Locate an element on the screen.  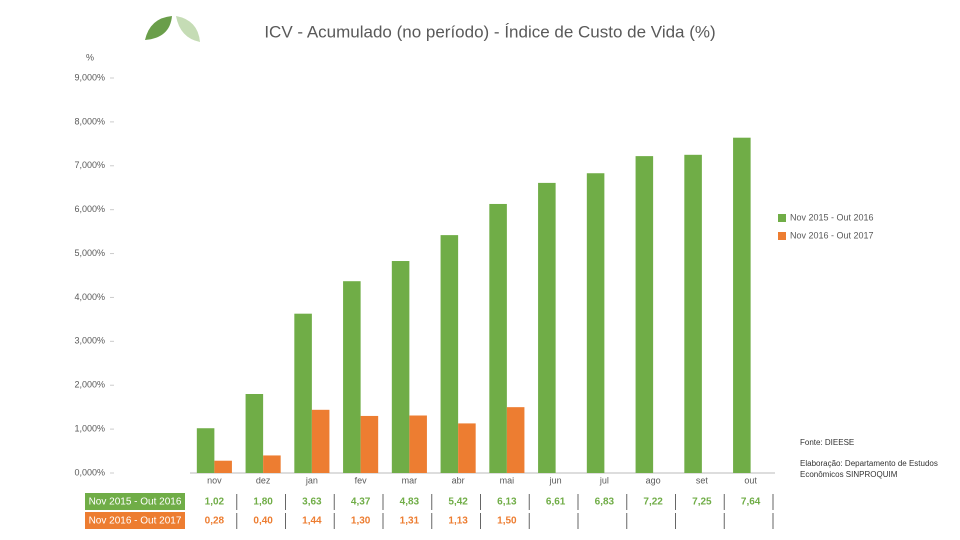
table-value: 6,83 is located at coordinates (605, 502).